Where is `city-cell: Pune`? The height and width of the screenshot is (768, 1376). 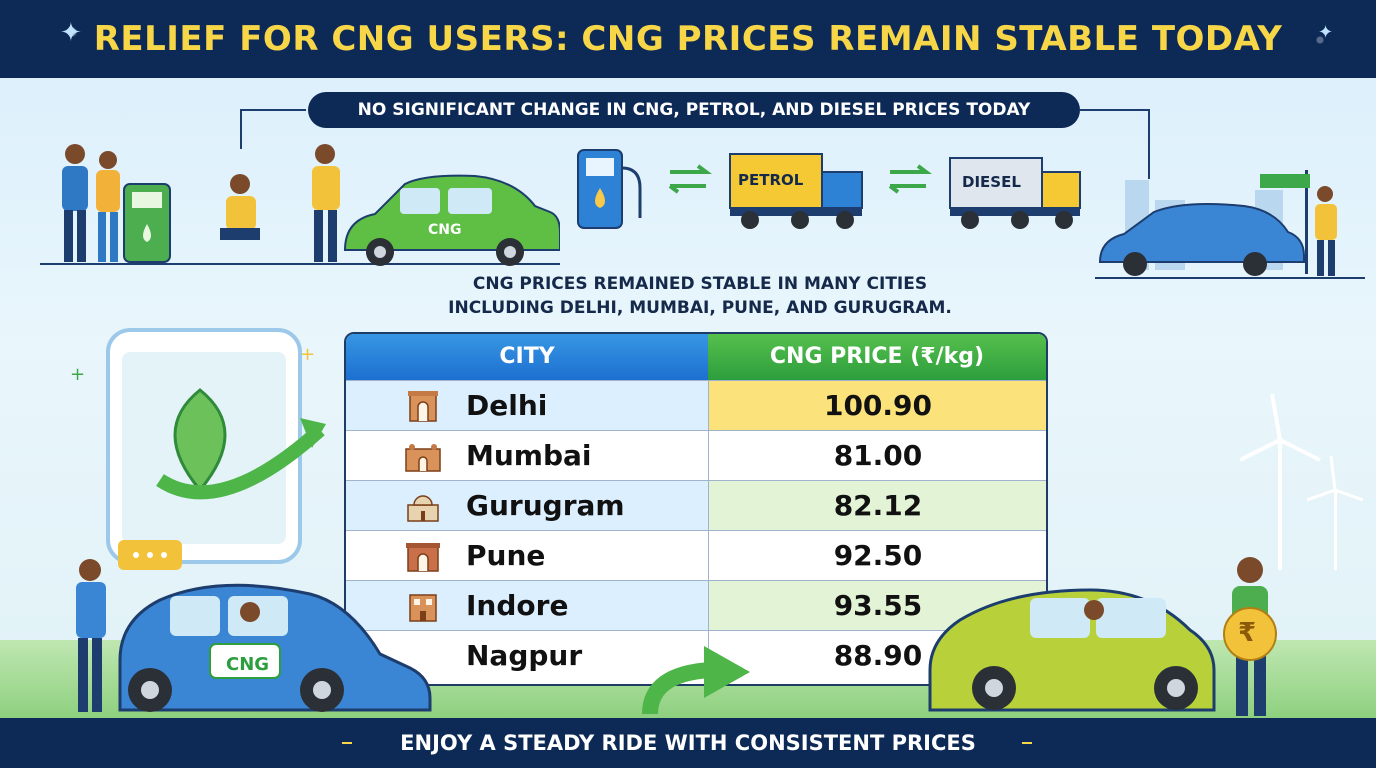
city-cell: Pune is located at coordinates (527, 556).